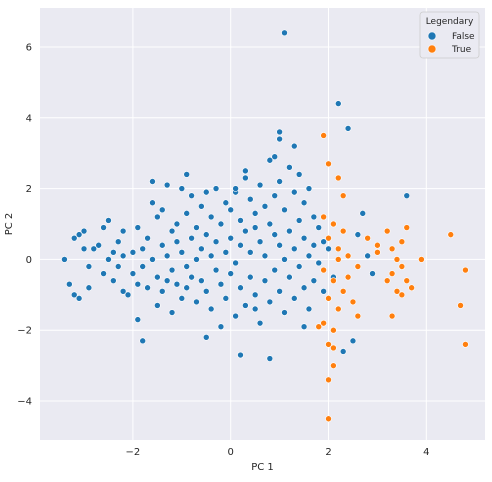  Describe the element at coordinates (463, 37) in the screenshot. I see `legend-label-false: False` at that location.